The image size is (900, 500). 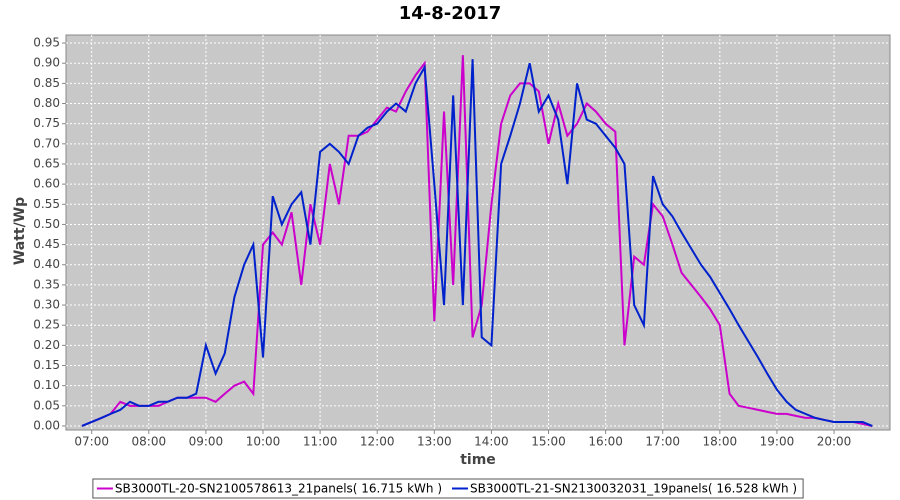 What do you see at coordinates (46, 204) in the screenshot?
I see `y-tick-label: 0.55` at bounding box center [46, 204].